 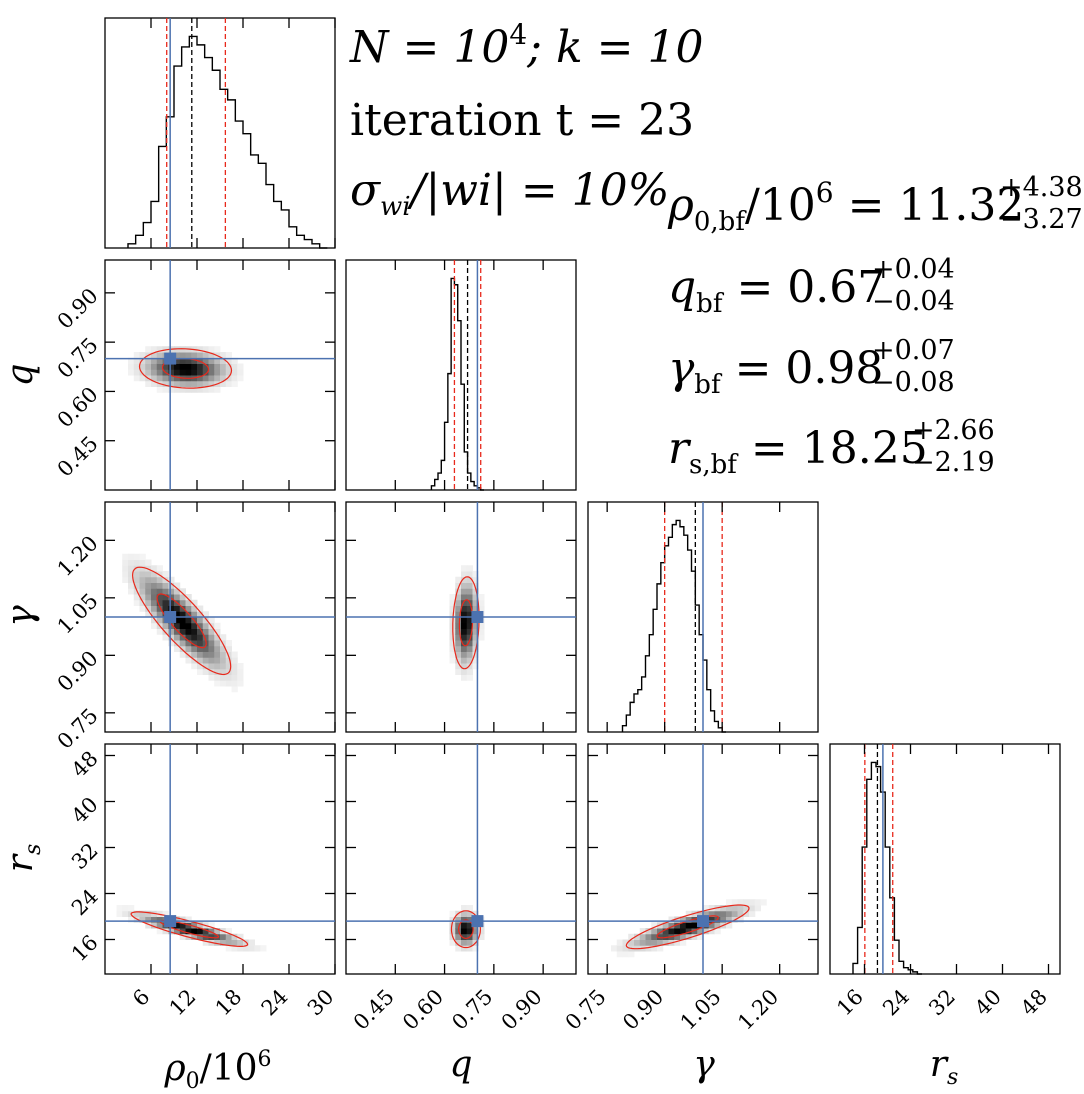 What do you see at coordinates (185, 368) in the screenshot?
I see `contour-line` at bounding box center [185, 368].